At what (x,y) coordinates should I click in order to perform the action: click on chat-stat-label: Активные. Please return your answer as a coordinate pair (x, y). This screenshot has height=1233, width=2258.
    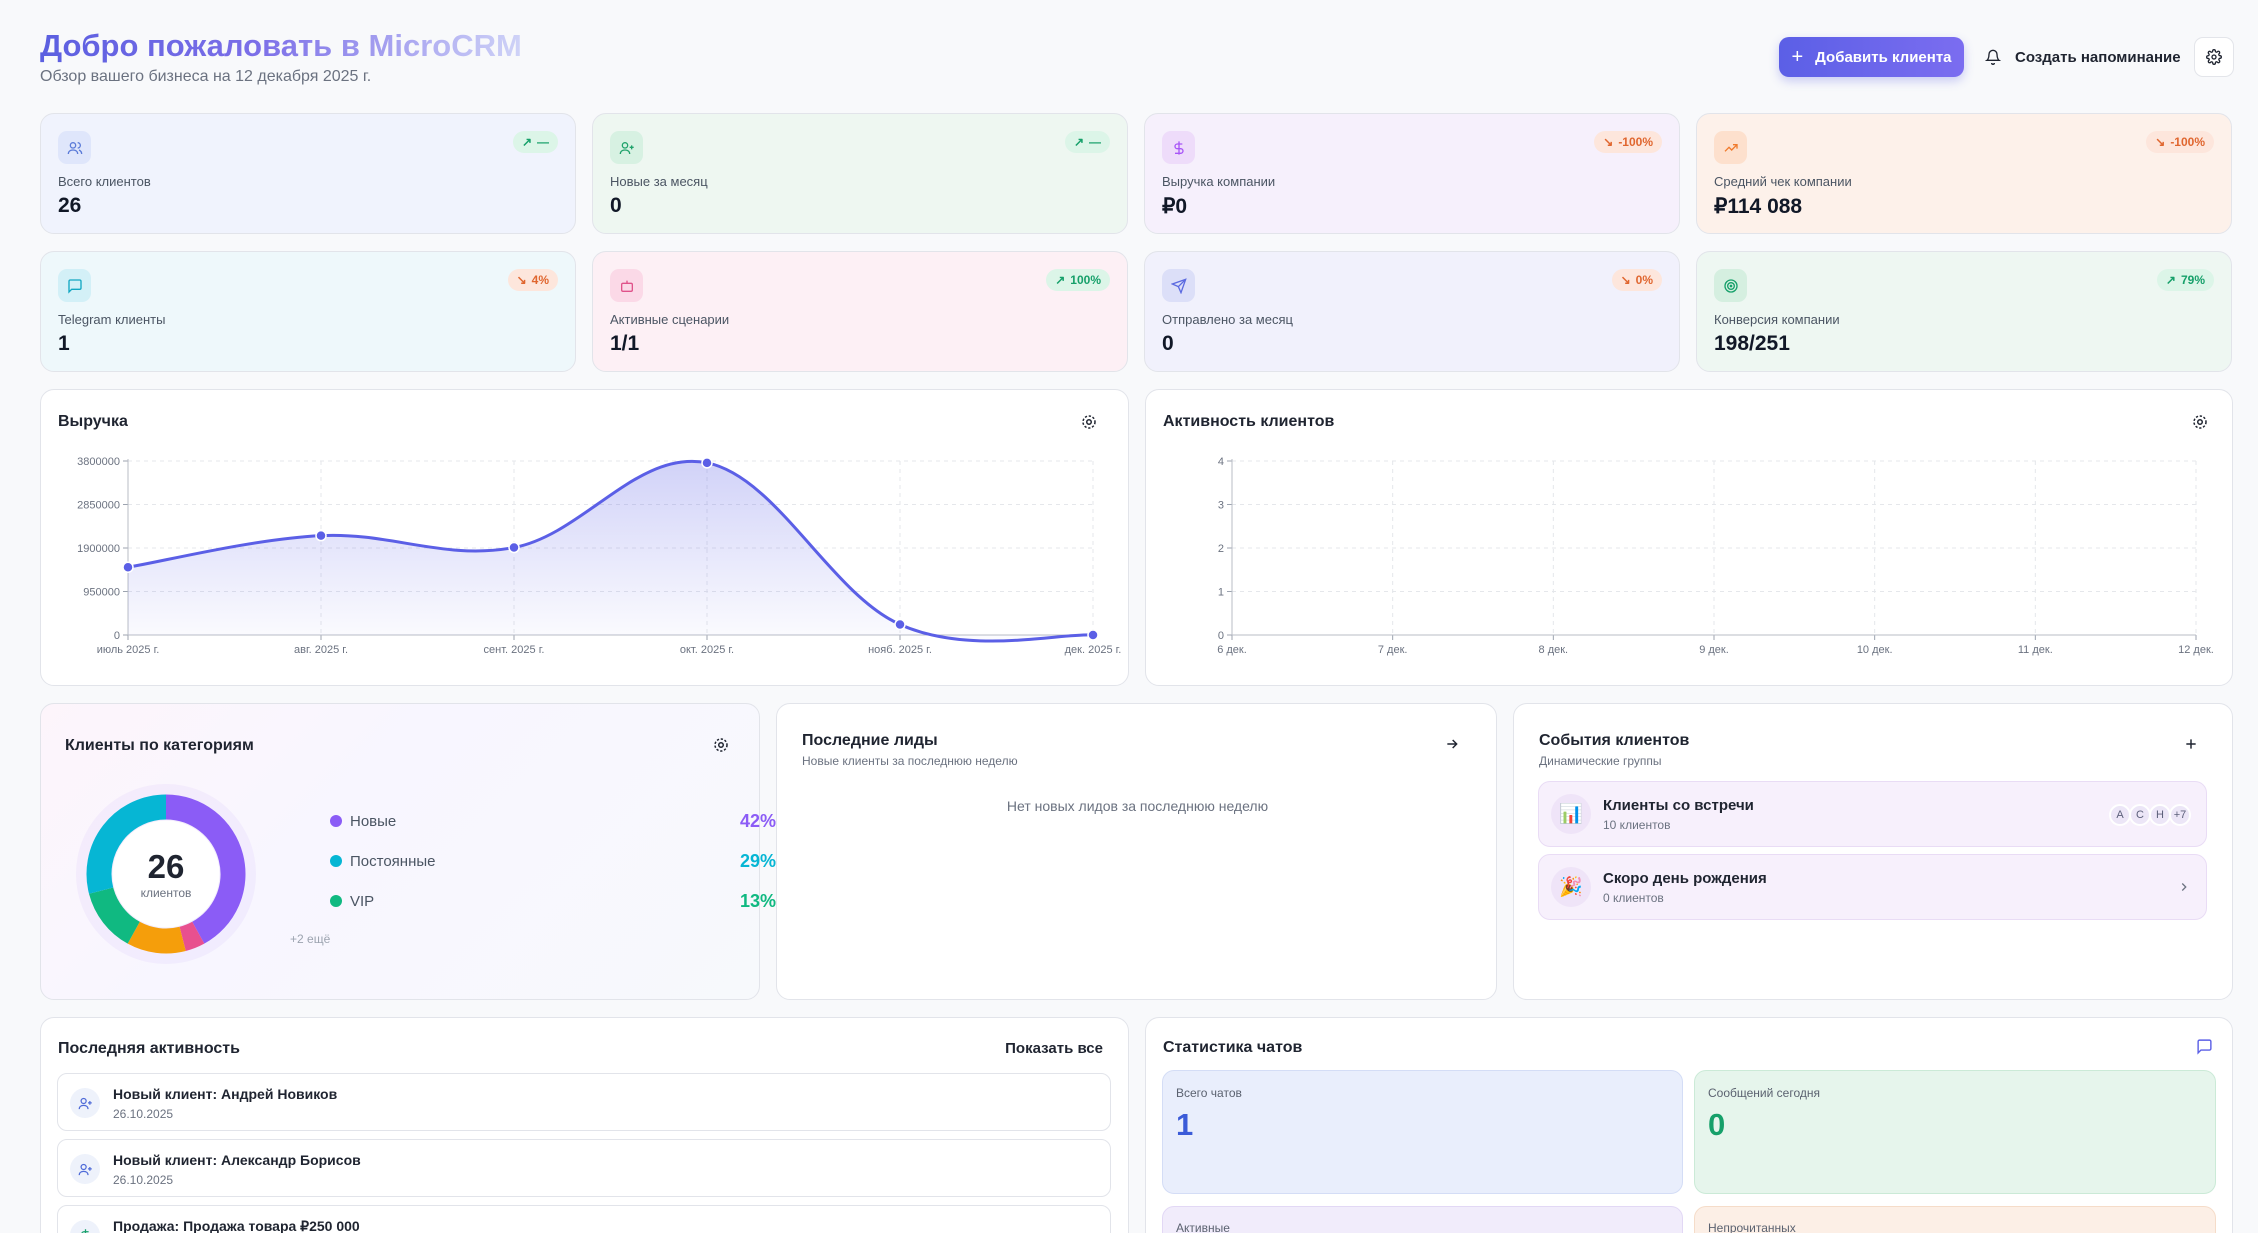
    Looking at the image, I should click on (1203, 1227).